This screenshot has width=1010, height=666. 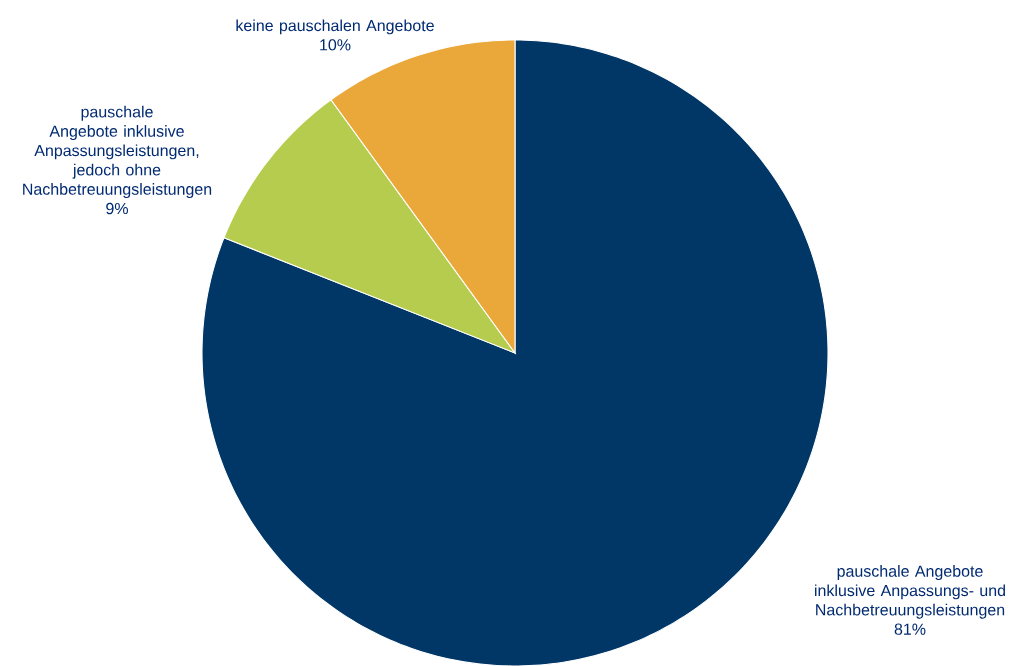 I want to click on data-label: 10%, so click(x=335, y=45).